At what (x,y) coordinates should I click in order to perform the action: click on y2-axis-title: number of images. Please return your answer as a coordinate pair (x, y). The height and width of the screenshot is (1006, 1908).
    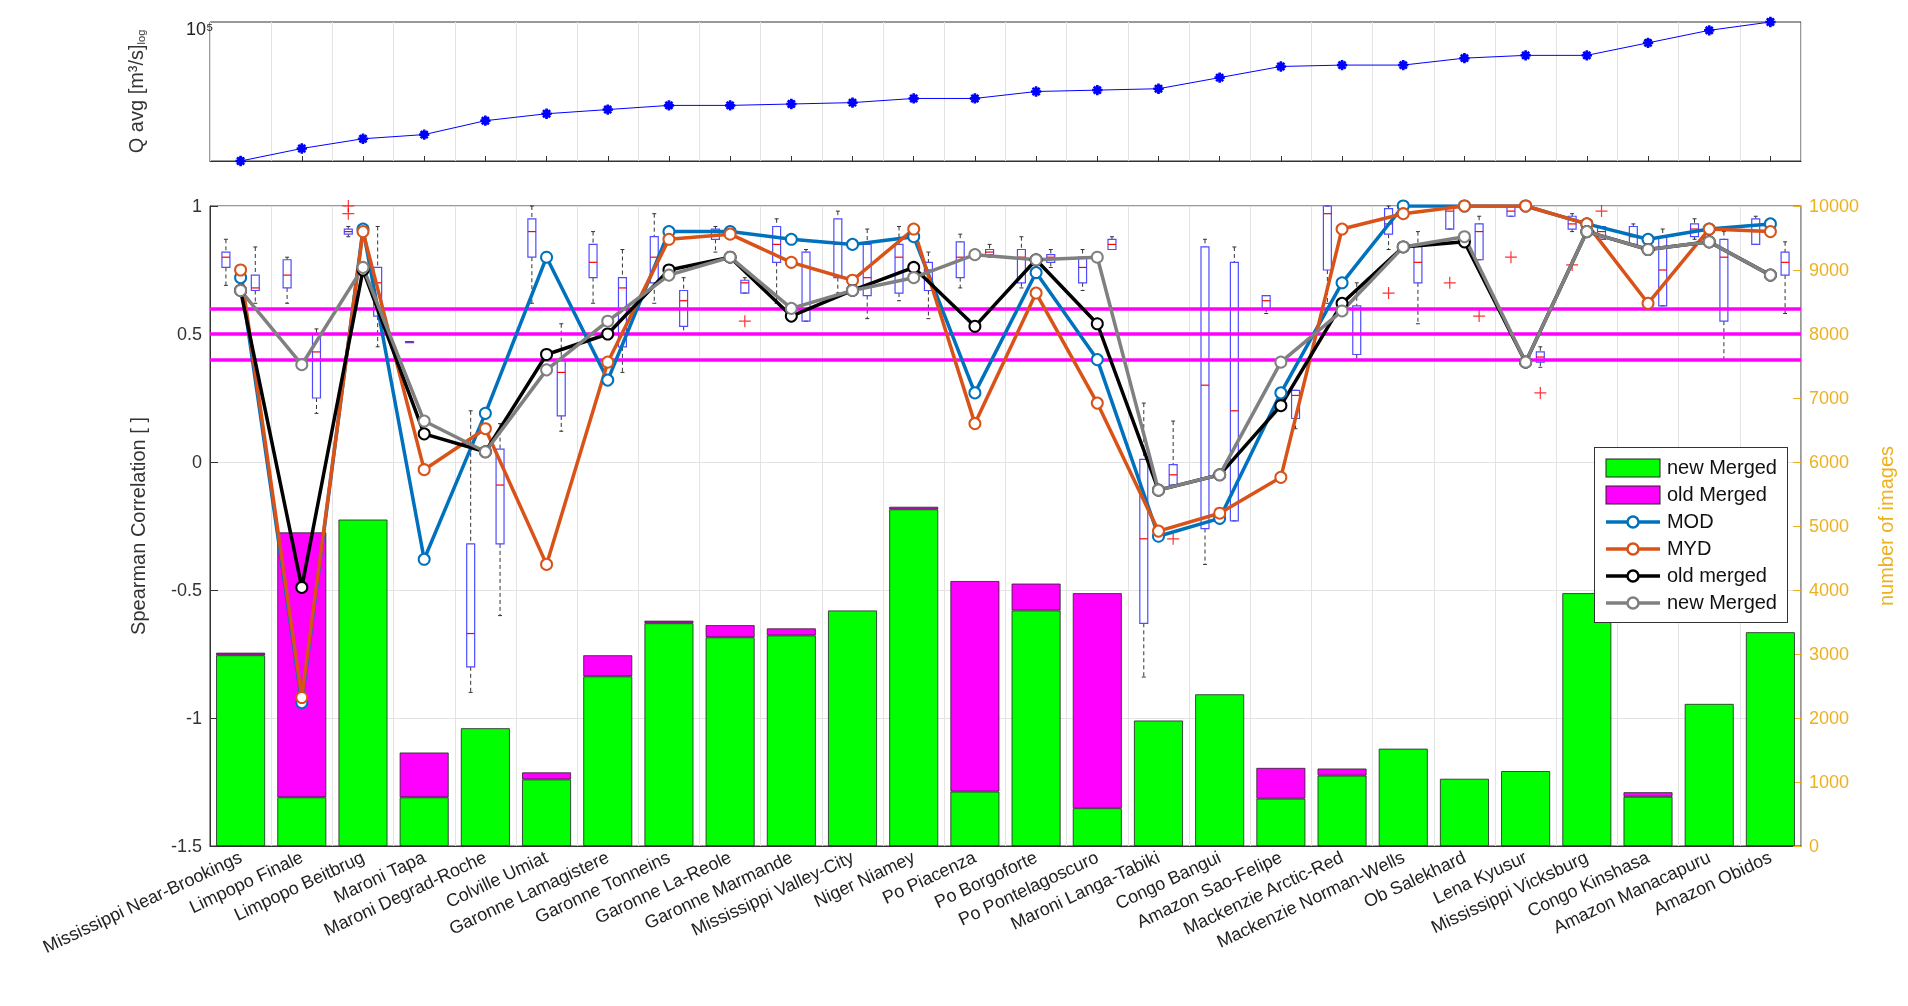
    Looking at the image, I should click on (1886, 526).